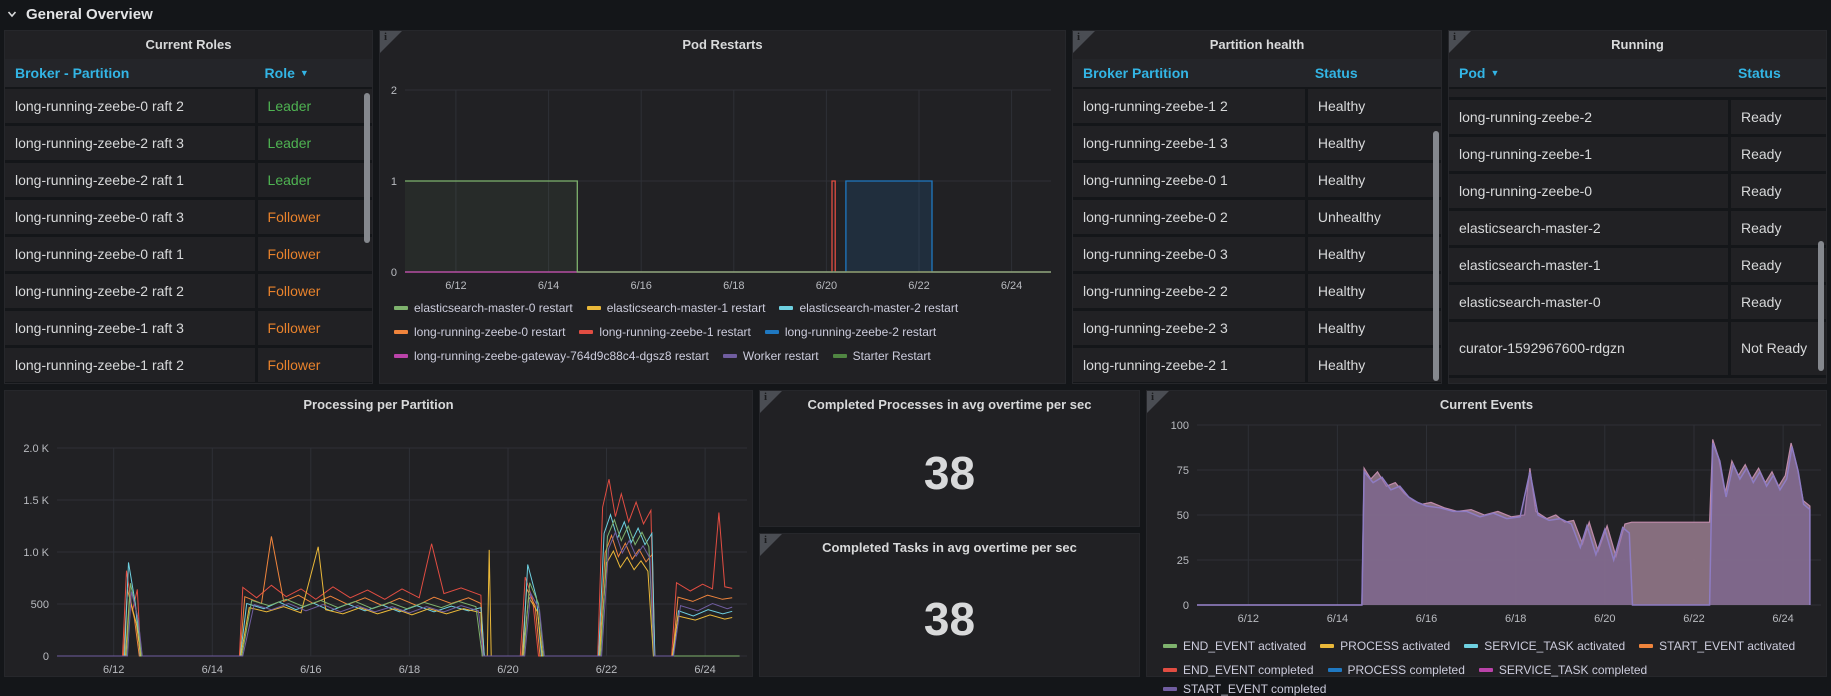 Image resolution: width=1831 pixels, height=696 pixels. I want to click on axis-labels: 6/12 6/14 6/16 6/18 6/20 6/22 6/24 0 25 50 75 100, so click(1482, 522).